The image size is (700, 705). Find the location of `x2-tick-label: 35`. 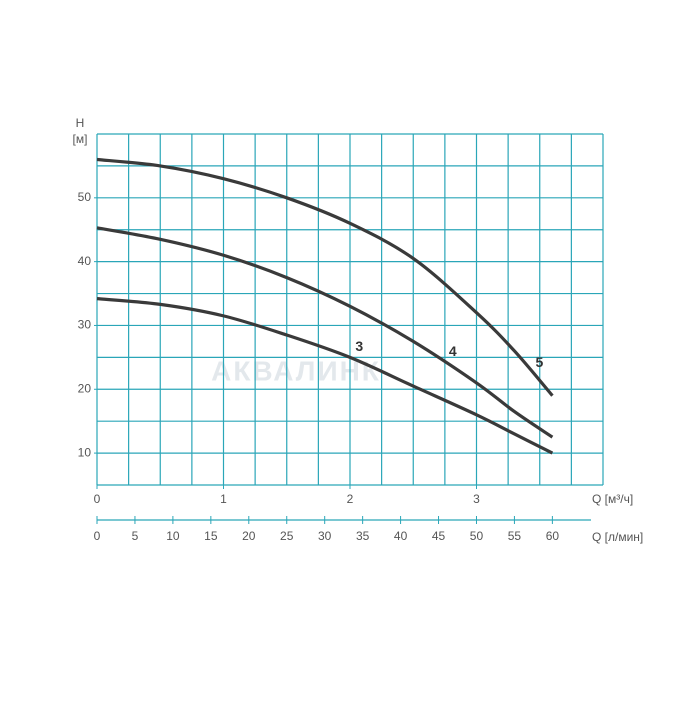

x2-tick-label: 35 is located at coordinates (363, 536).